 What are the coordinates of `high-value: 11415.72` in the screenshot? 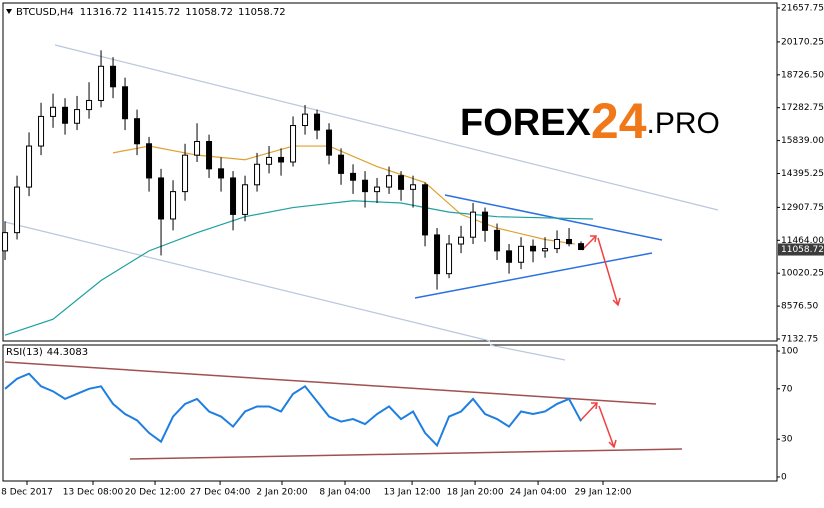 It's located at (157, 12).